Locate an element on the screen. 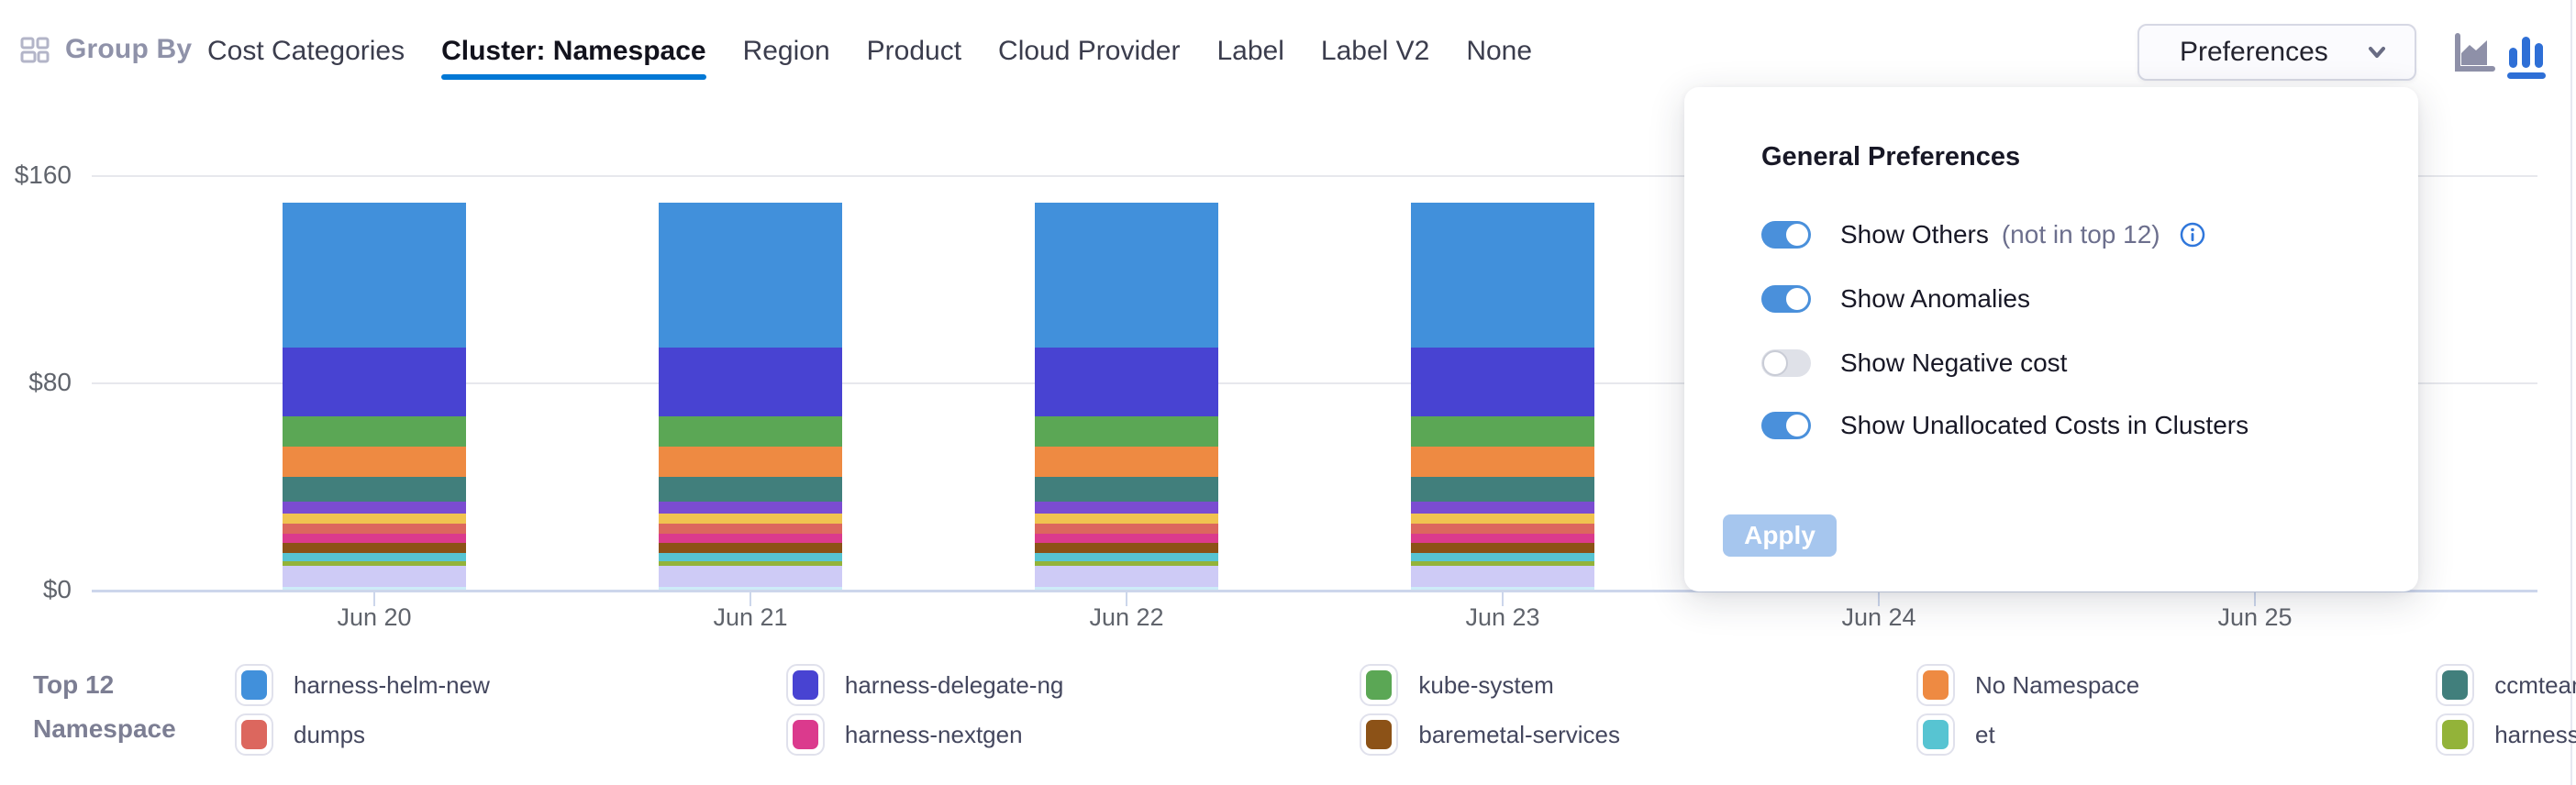 The image size is (2576, 785). tab-cluster-namespace: Cluster: Namespace is located at coordinates (573, 57).